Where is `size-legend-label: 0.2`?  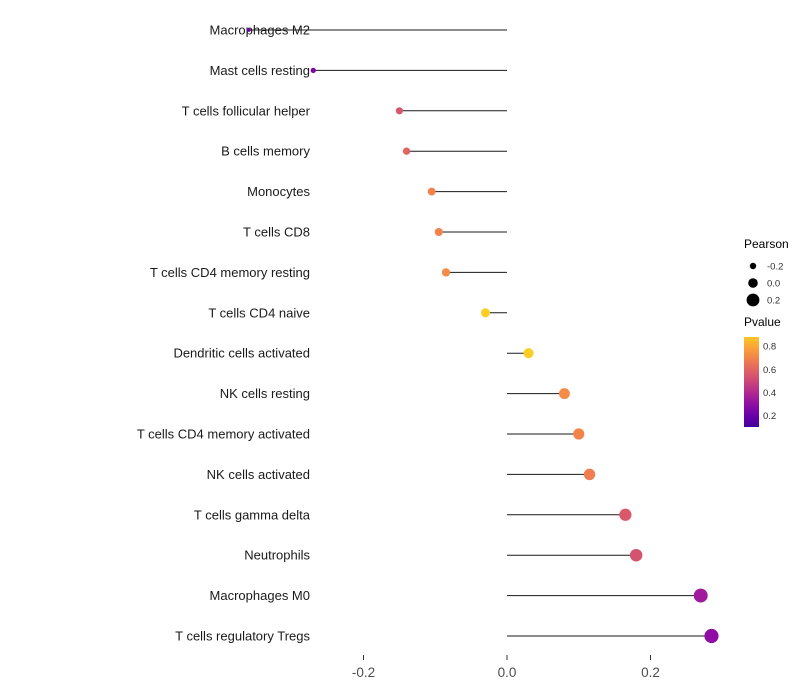
size-legend-label: 0.2 is located at coordinates (773, 301).